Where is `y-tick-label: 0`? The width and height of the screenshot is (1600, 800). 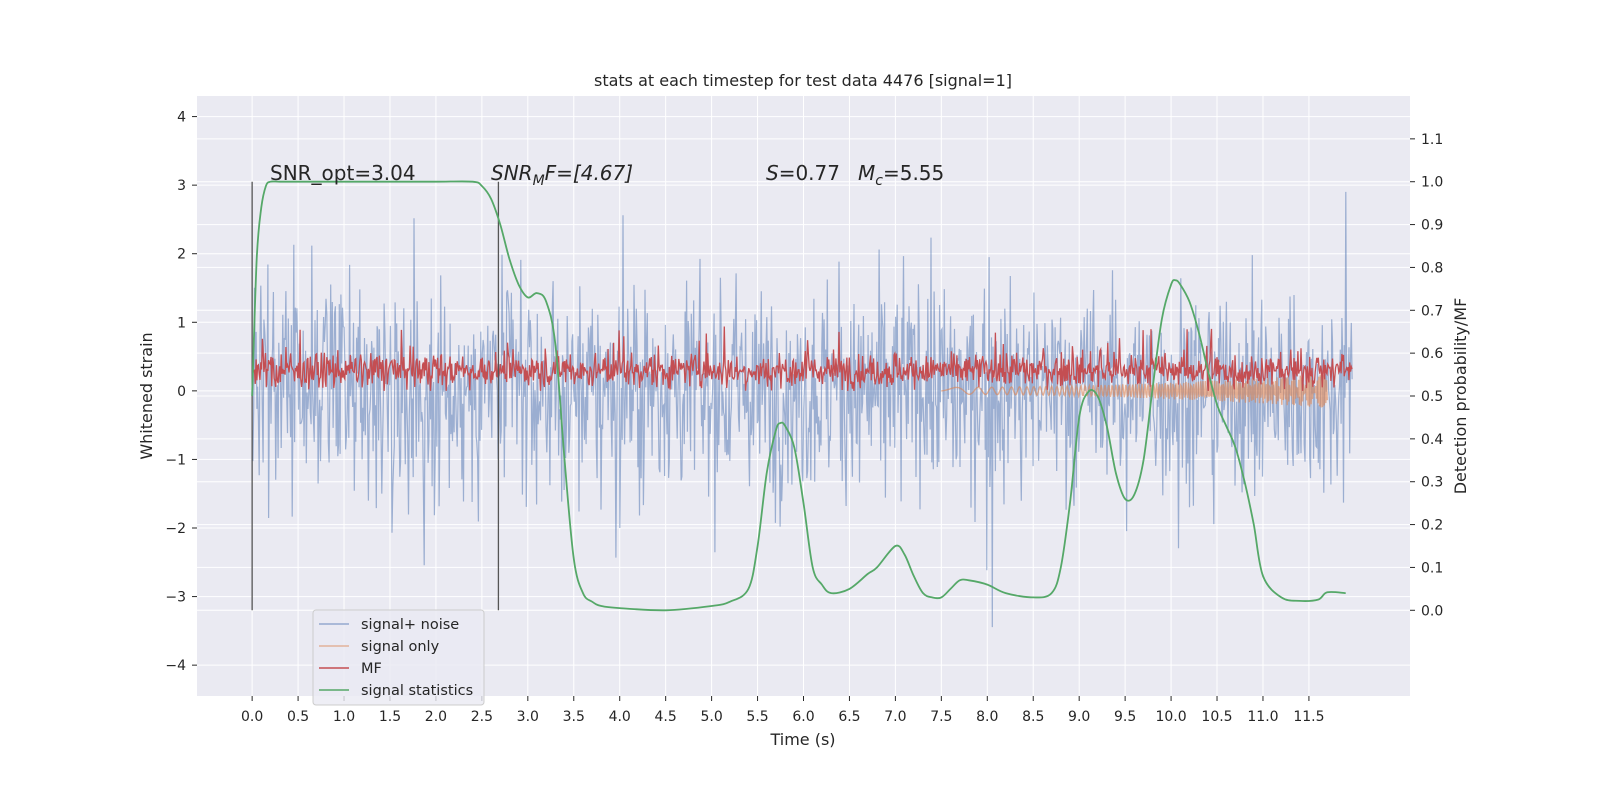 y-tick-label: 0 is located at coordinates (181, 392).